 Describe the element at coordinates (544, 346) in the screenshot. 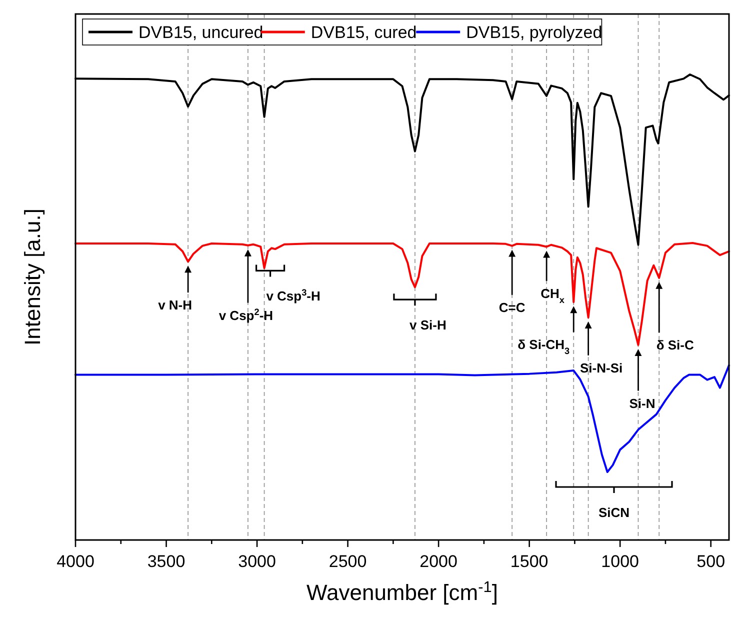

I see `annotation: δ Si-CH$_{3}$` at that location.